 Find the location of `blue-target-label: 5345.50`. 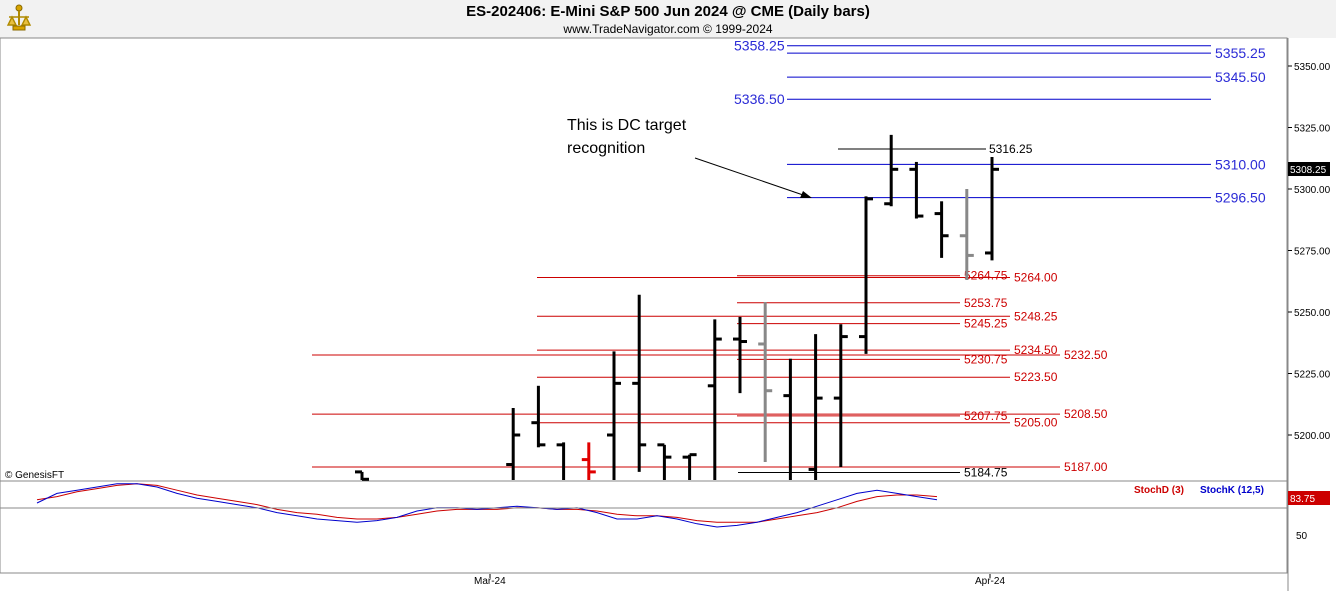

blue-target-label: 5345.50 is located at coordinates (1240, 77).